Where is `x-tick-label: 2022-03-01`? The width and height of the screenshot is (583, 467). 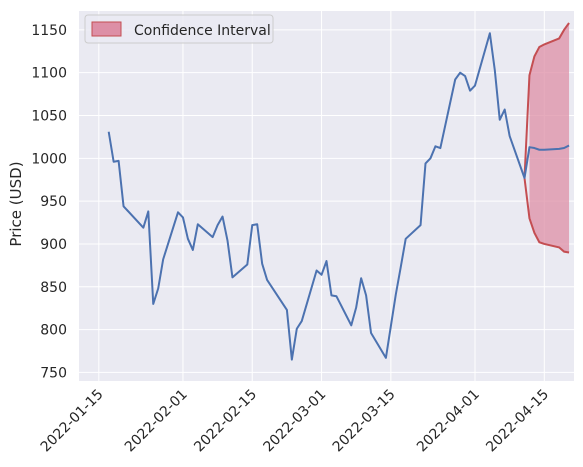 x-tick-label: 2022-03-01 is located at coordinates (295, 421).